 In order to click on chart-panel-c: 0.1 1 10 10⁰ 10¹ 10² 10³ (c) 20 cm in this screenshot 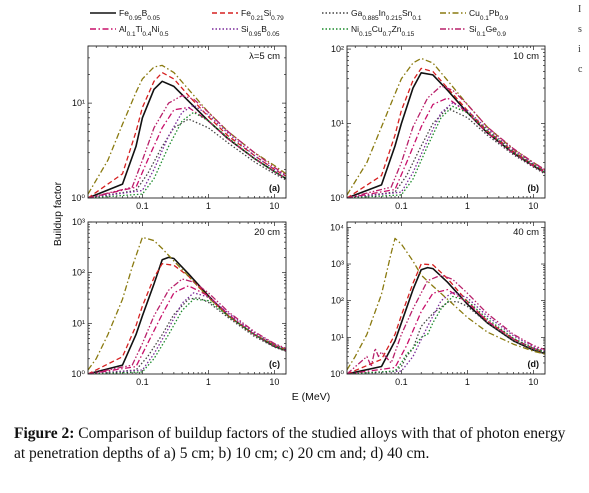, I will do `click(179, 302)`.